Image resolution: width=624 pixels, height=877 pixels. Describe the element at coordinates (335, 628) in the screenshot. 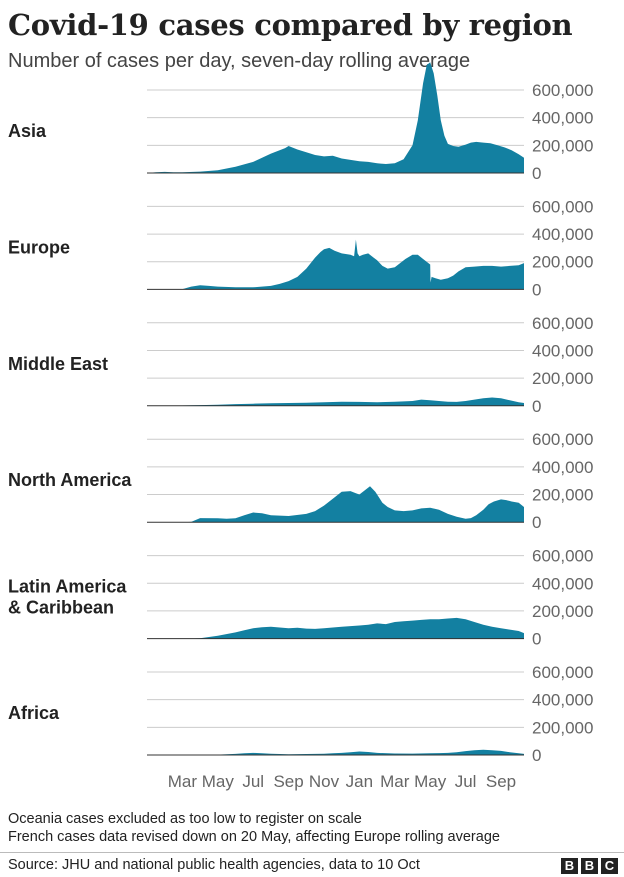

I see `area-latin-america-caribbean` at that location.